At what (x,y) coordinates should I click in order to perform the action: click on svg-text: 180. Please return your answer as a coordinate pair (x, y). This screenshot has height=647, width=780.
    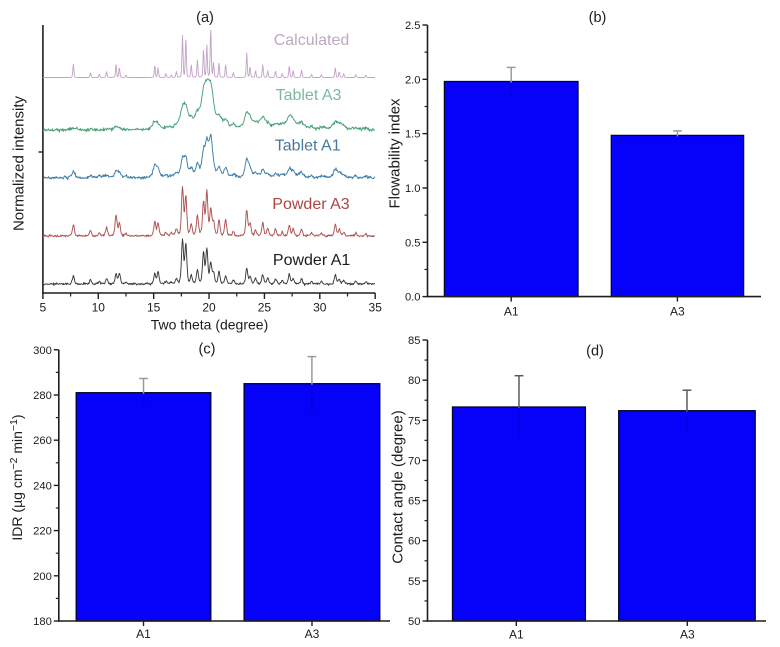
    Looking at the image, I should click on (42, 622).